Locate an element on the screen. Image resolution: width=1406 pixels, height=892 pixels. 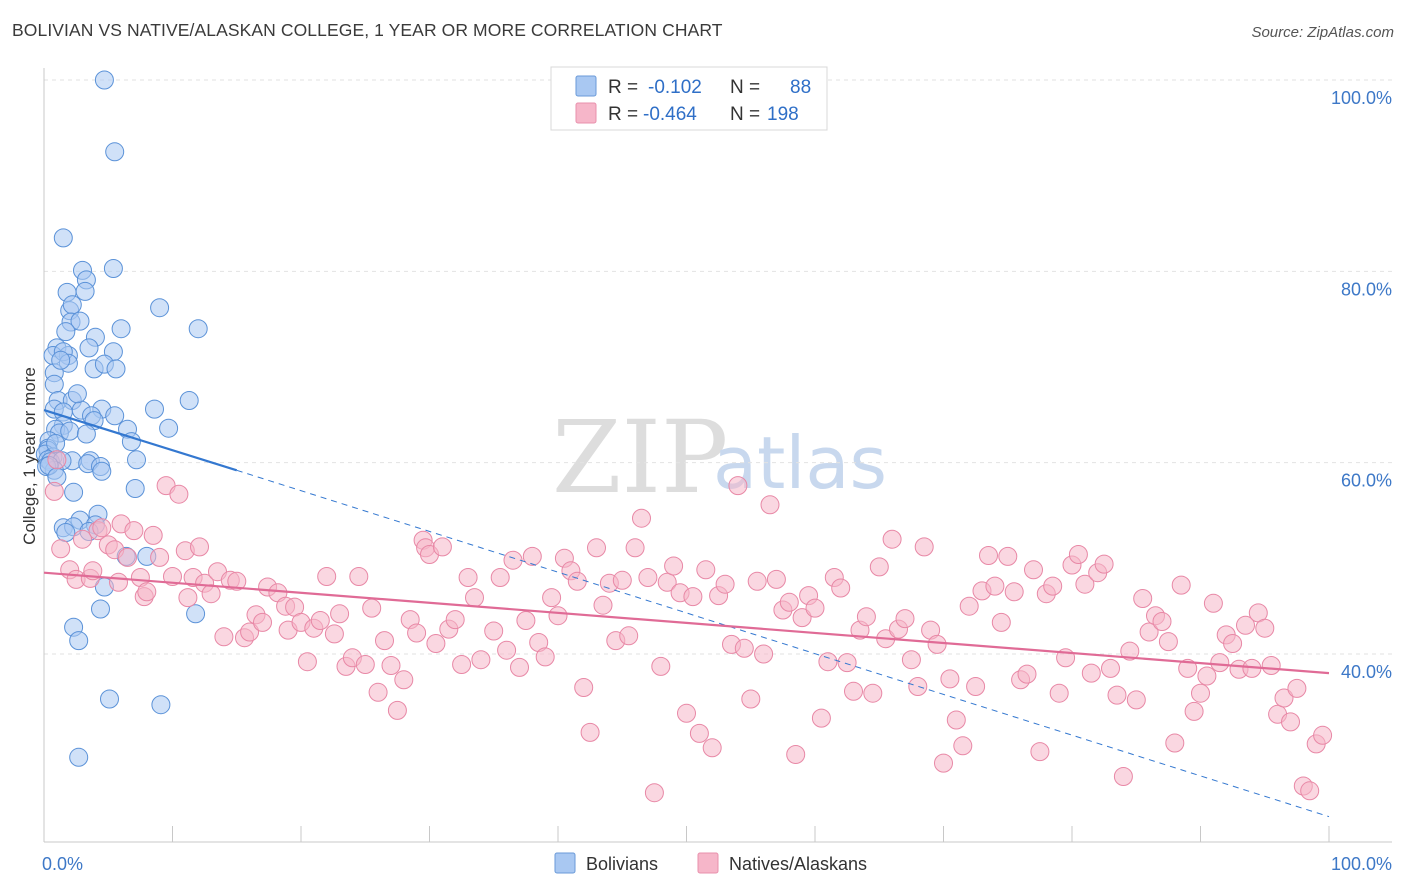
bottom-legend-swatch-natives is located at coordinates (708, 863).